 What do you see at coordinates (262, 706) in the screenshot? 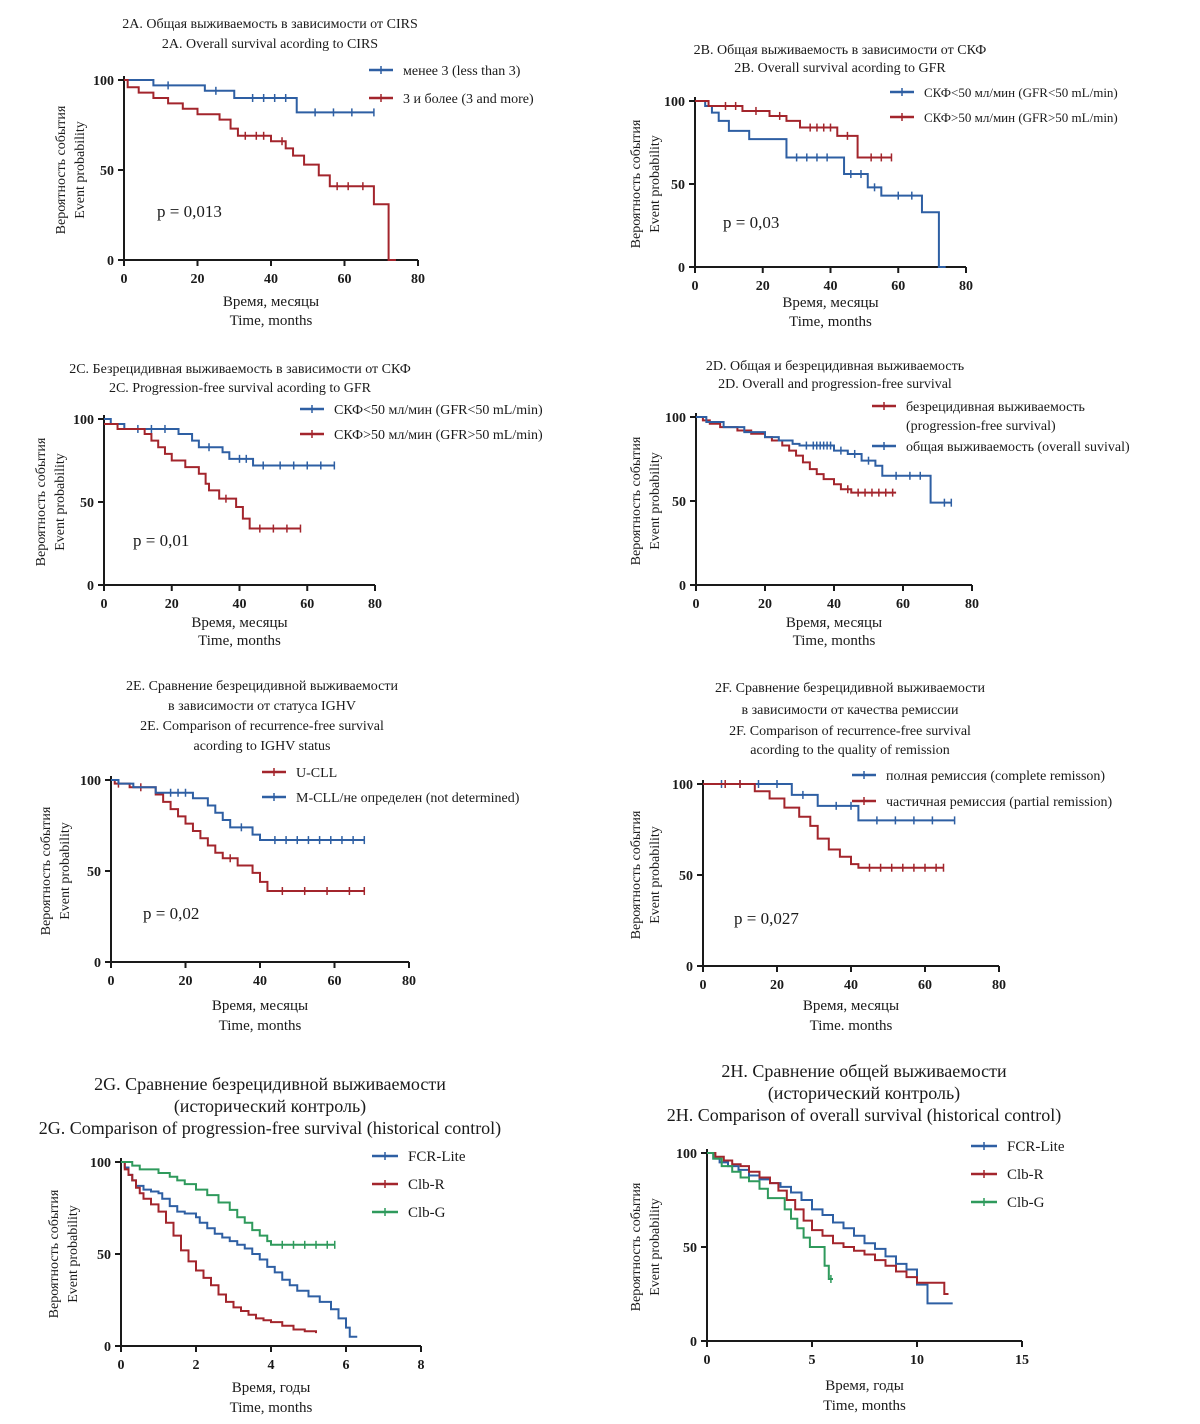
I see `chart-title-line: в зависимости от статуса IGHV` at bounding box center [262, 706].